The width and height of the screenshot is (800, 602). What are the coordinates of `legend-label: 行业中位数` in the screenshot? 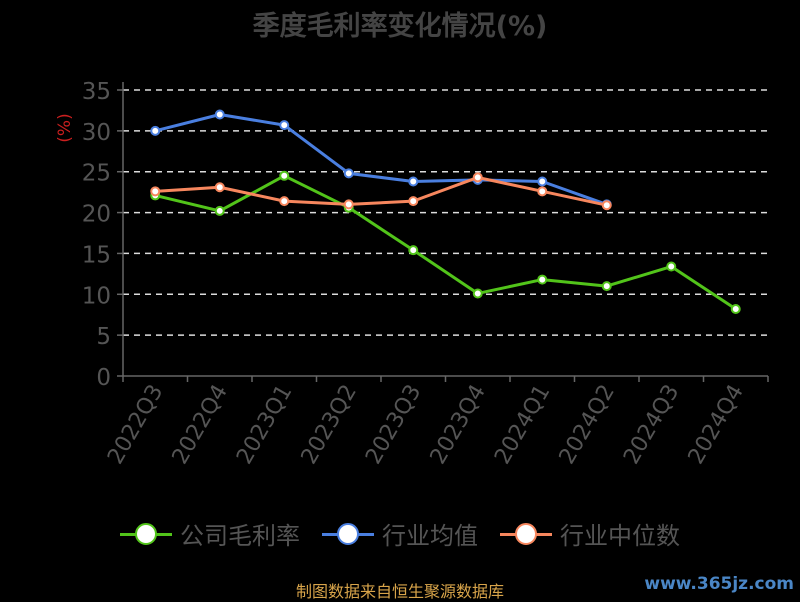 It's located at (620, 536).